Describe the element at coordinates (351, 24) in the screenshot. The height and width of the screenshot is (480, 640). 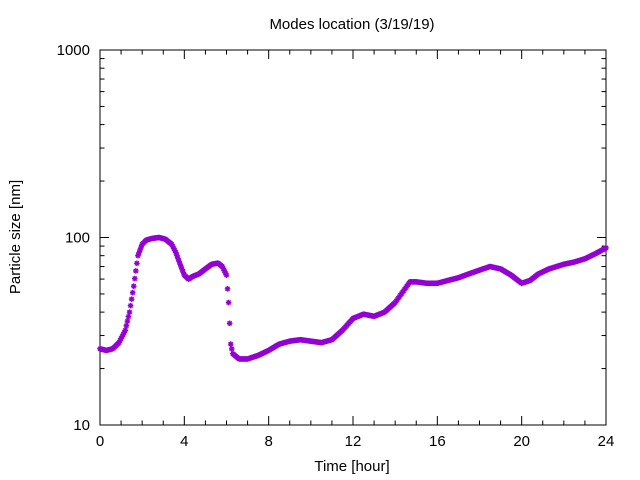
I see `chart-title: Modes location (3/19/19)` at that location.